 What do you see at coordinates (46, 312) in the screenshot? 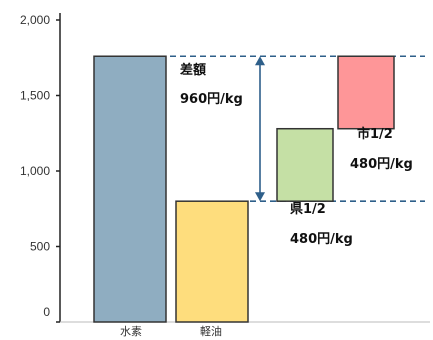
I see `y-tick-label: 0` at bounding box center [46, 312].